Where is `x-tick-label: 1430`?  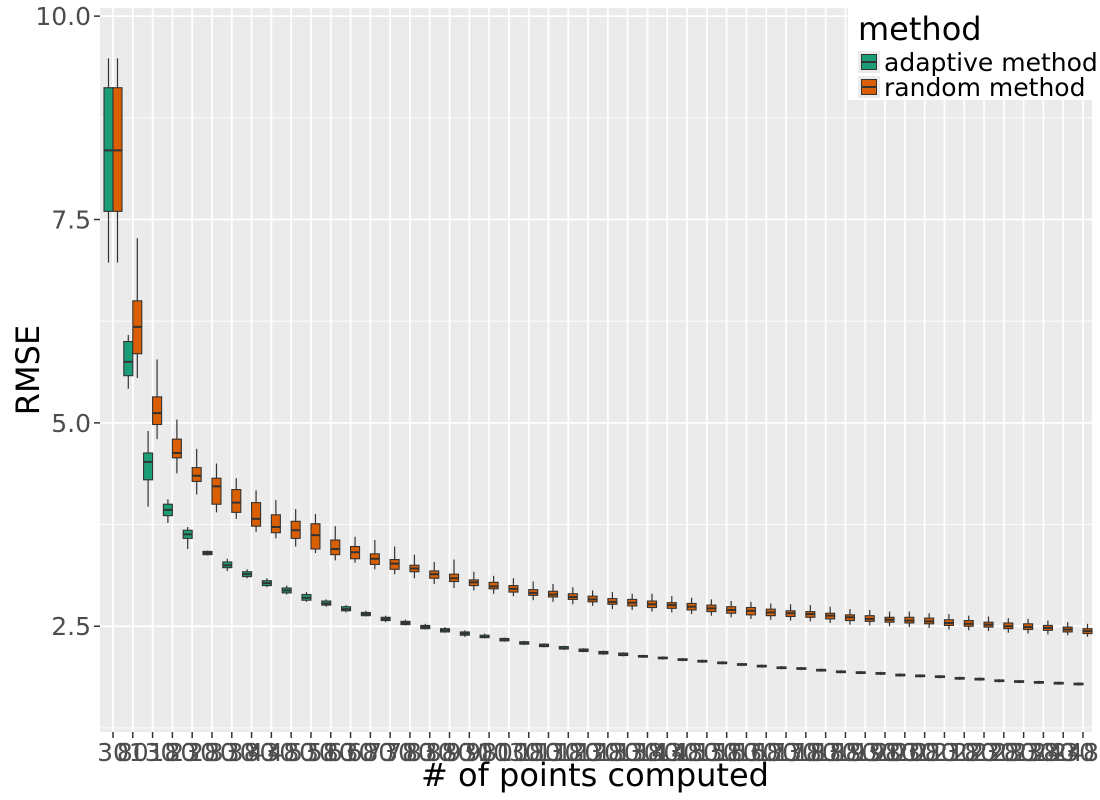 x-tick-label: 1430 is located at coordinates (667, 752).